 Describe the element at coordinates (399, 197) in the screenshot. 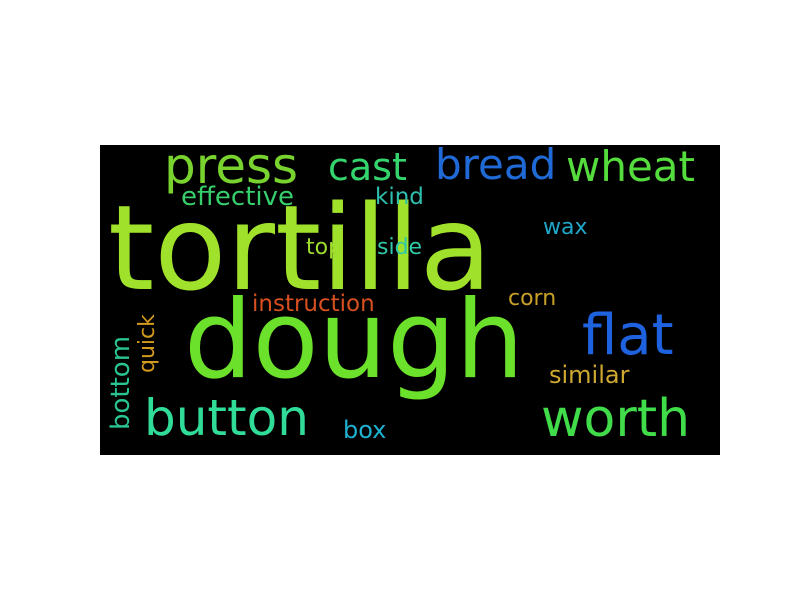

I see `word-kind: kind` at that location.